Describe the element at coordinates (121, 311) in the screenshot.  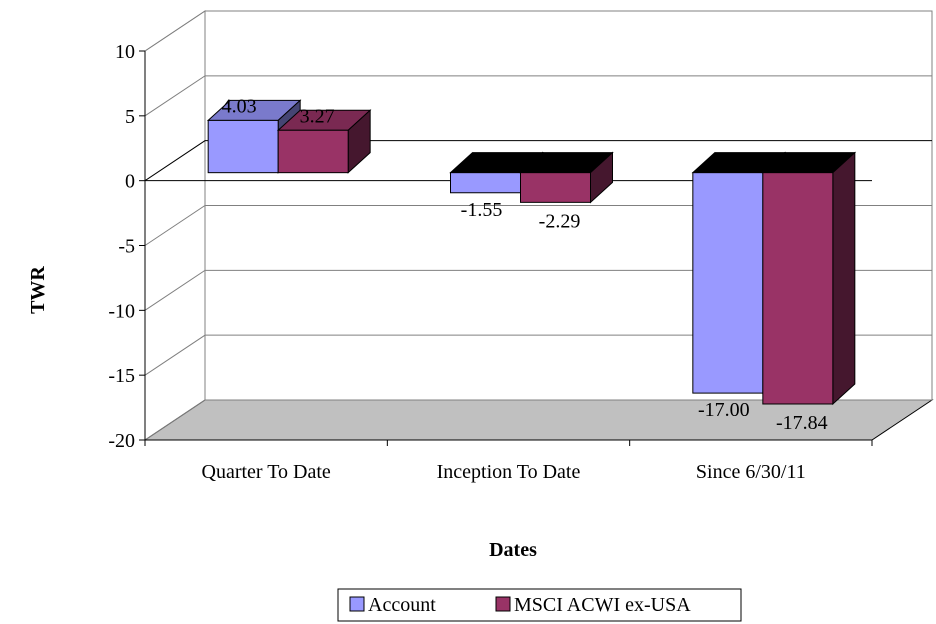
I see `y-tick-label: -10` at that location.